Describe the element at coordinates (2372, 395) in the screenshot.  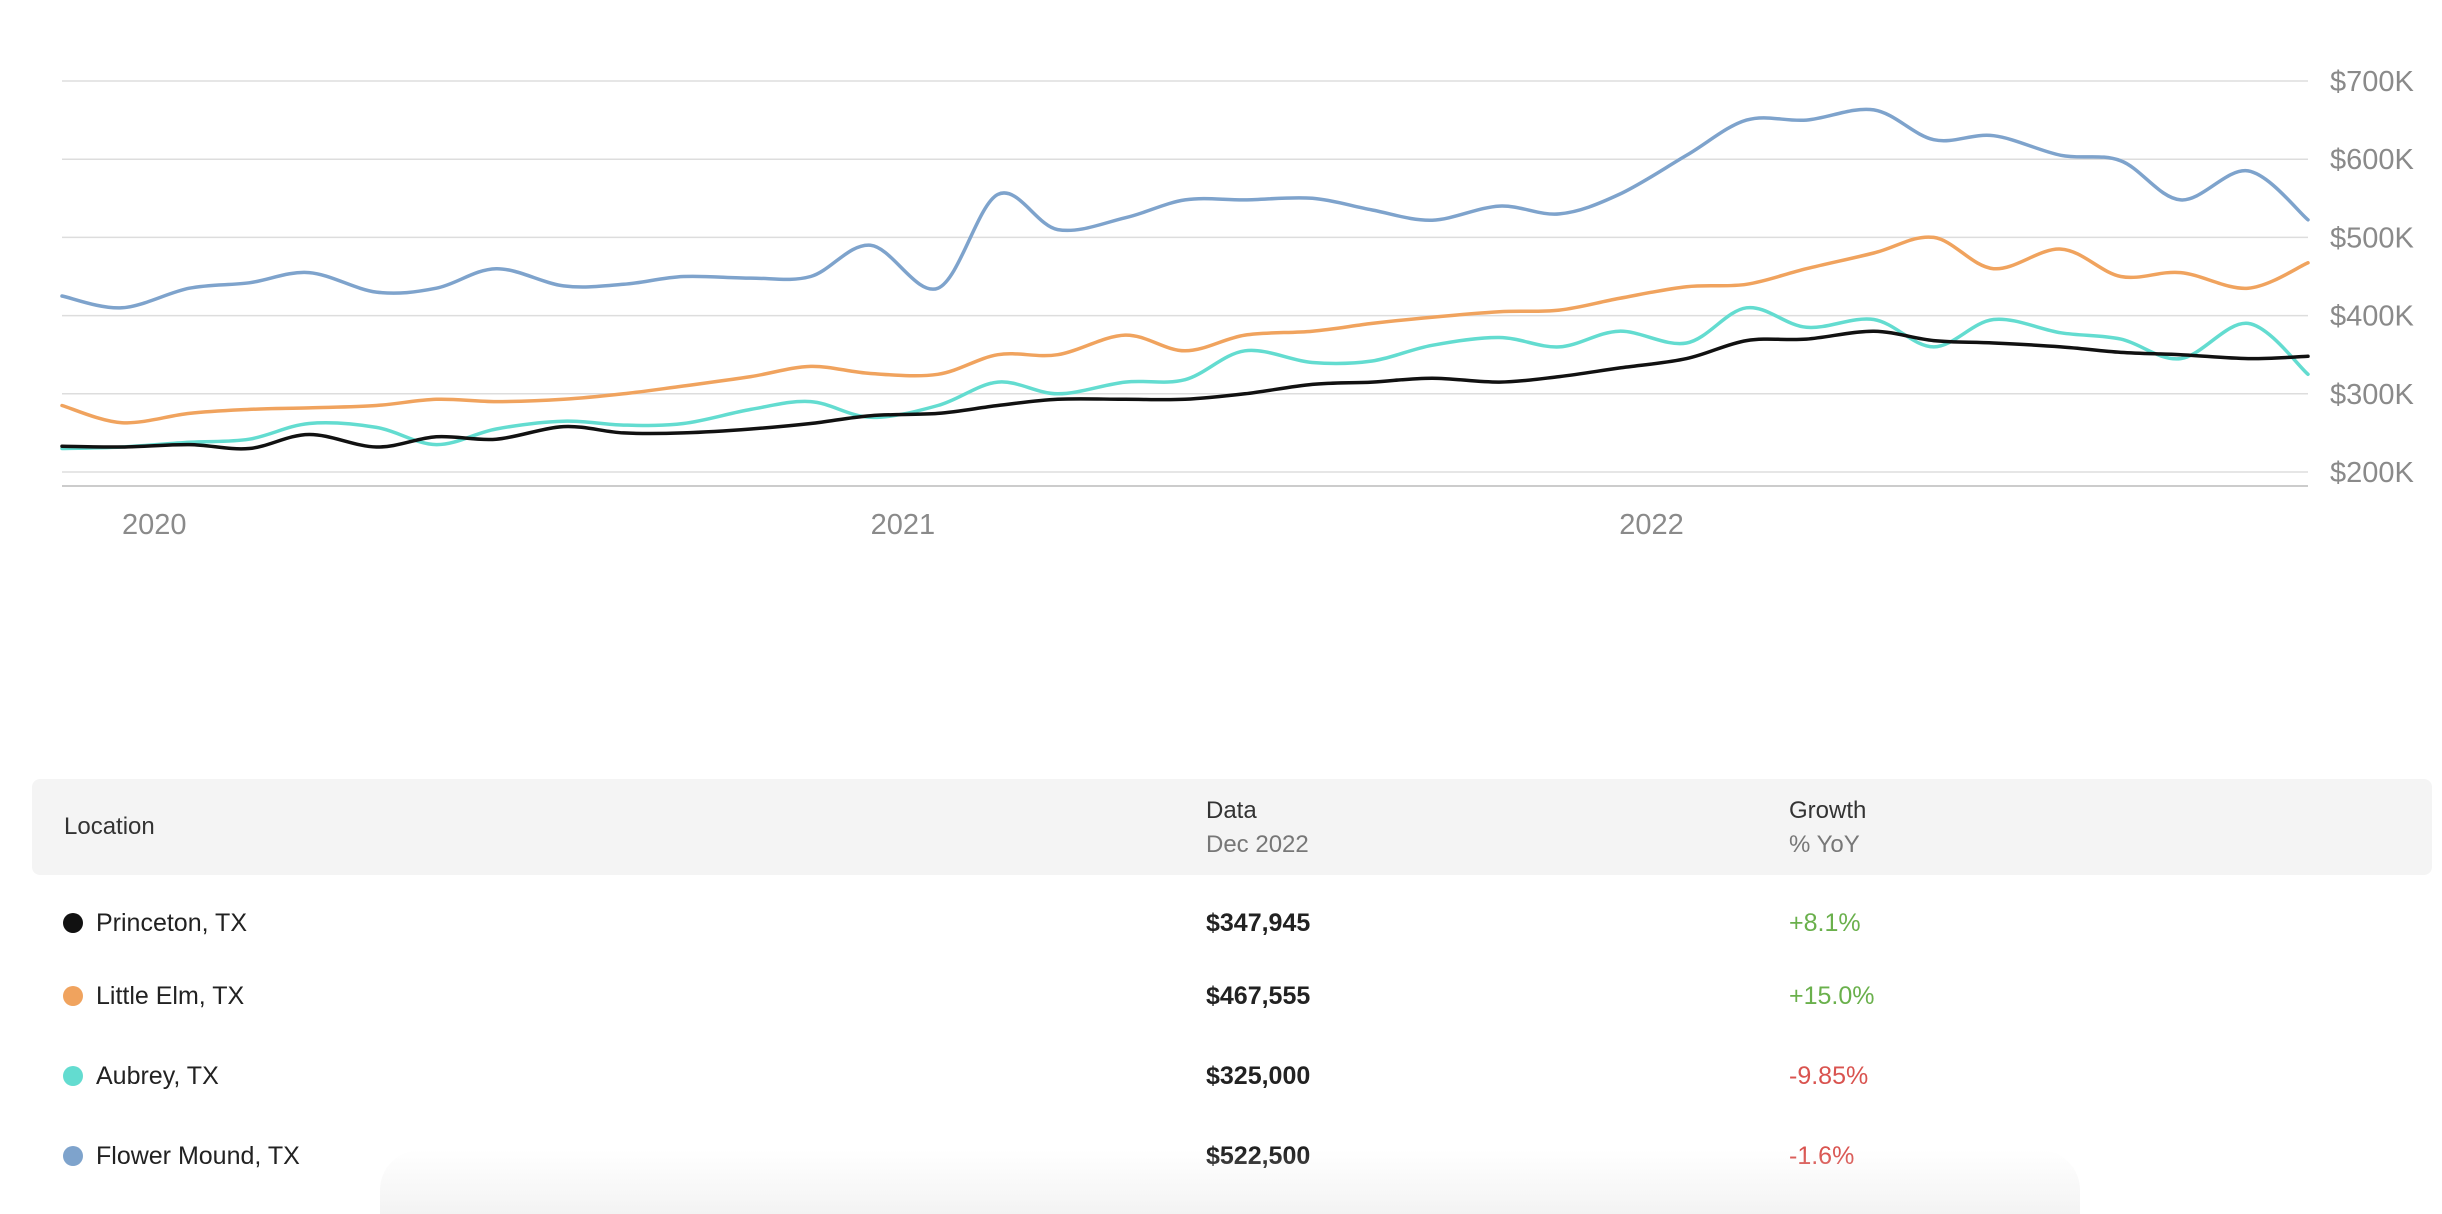
I see `y-tick-label: $300K` at that location.